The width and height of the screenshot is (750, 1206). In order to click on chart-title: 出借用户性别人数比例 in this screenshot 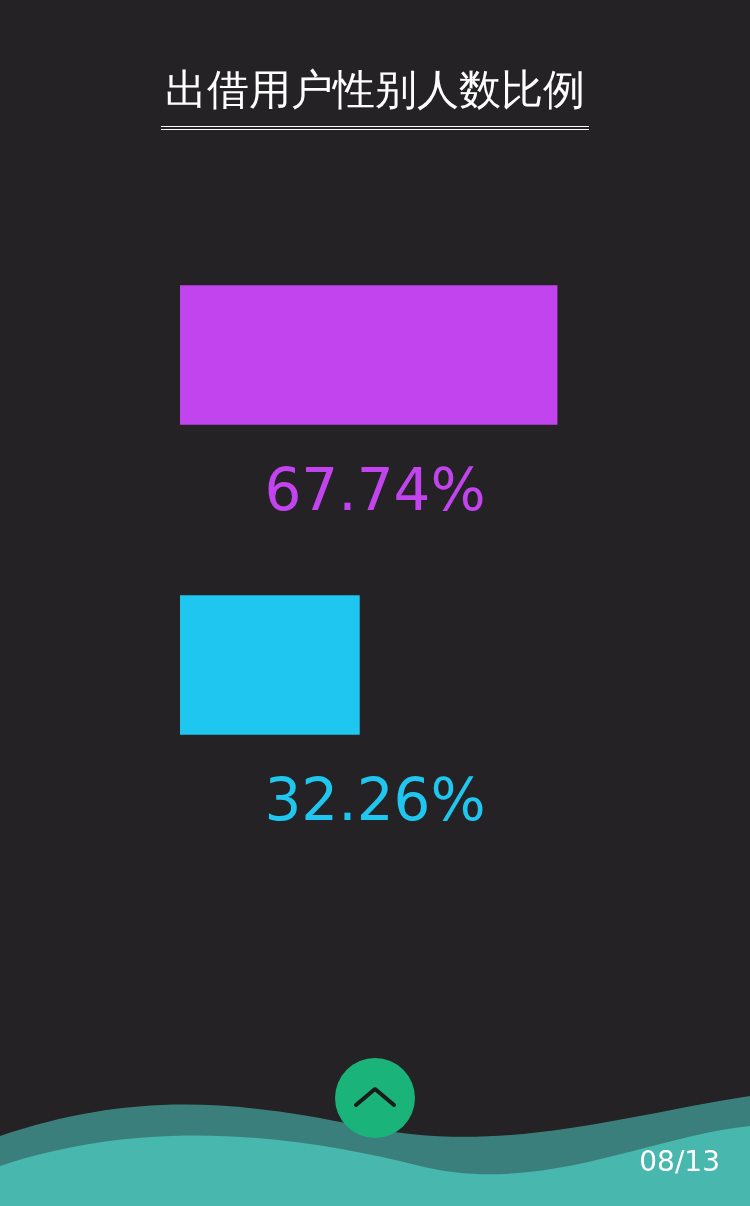, I will do `click(375, 96)`.